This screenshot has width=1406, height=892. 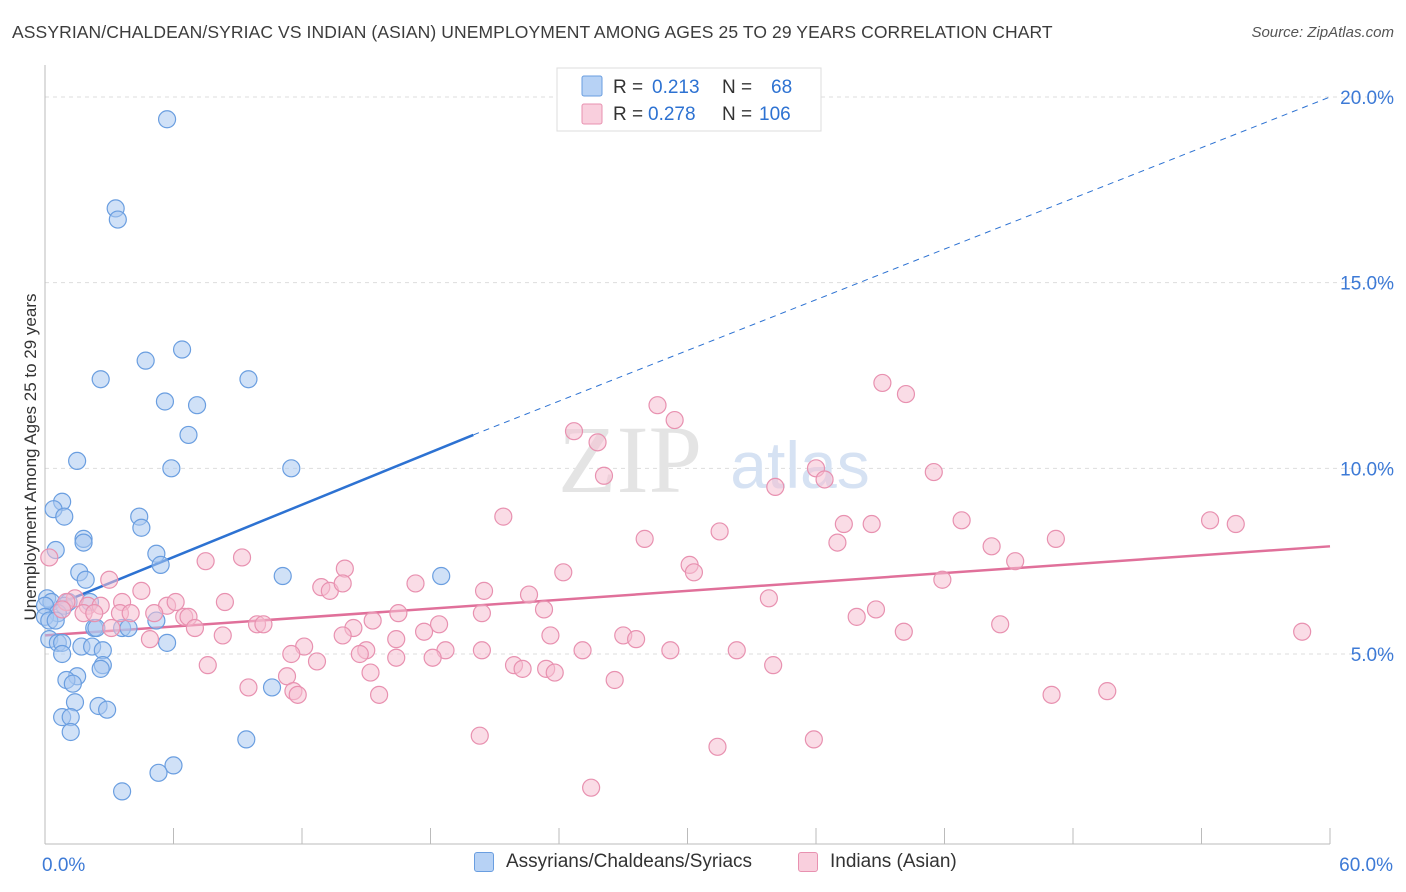 I want to click on legend-label-indians: Indians (Asian), so click(x=893, y=861).